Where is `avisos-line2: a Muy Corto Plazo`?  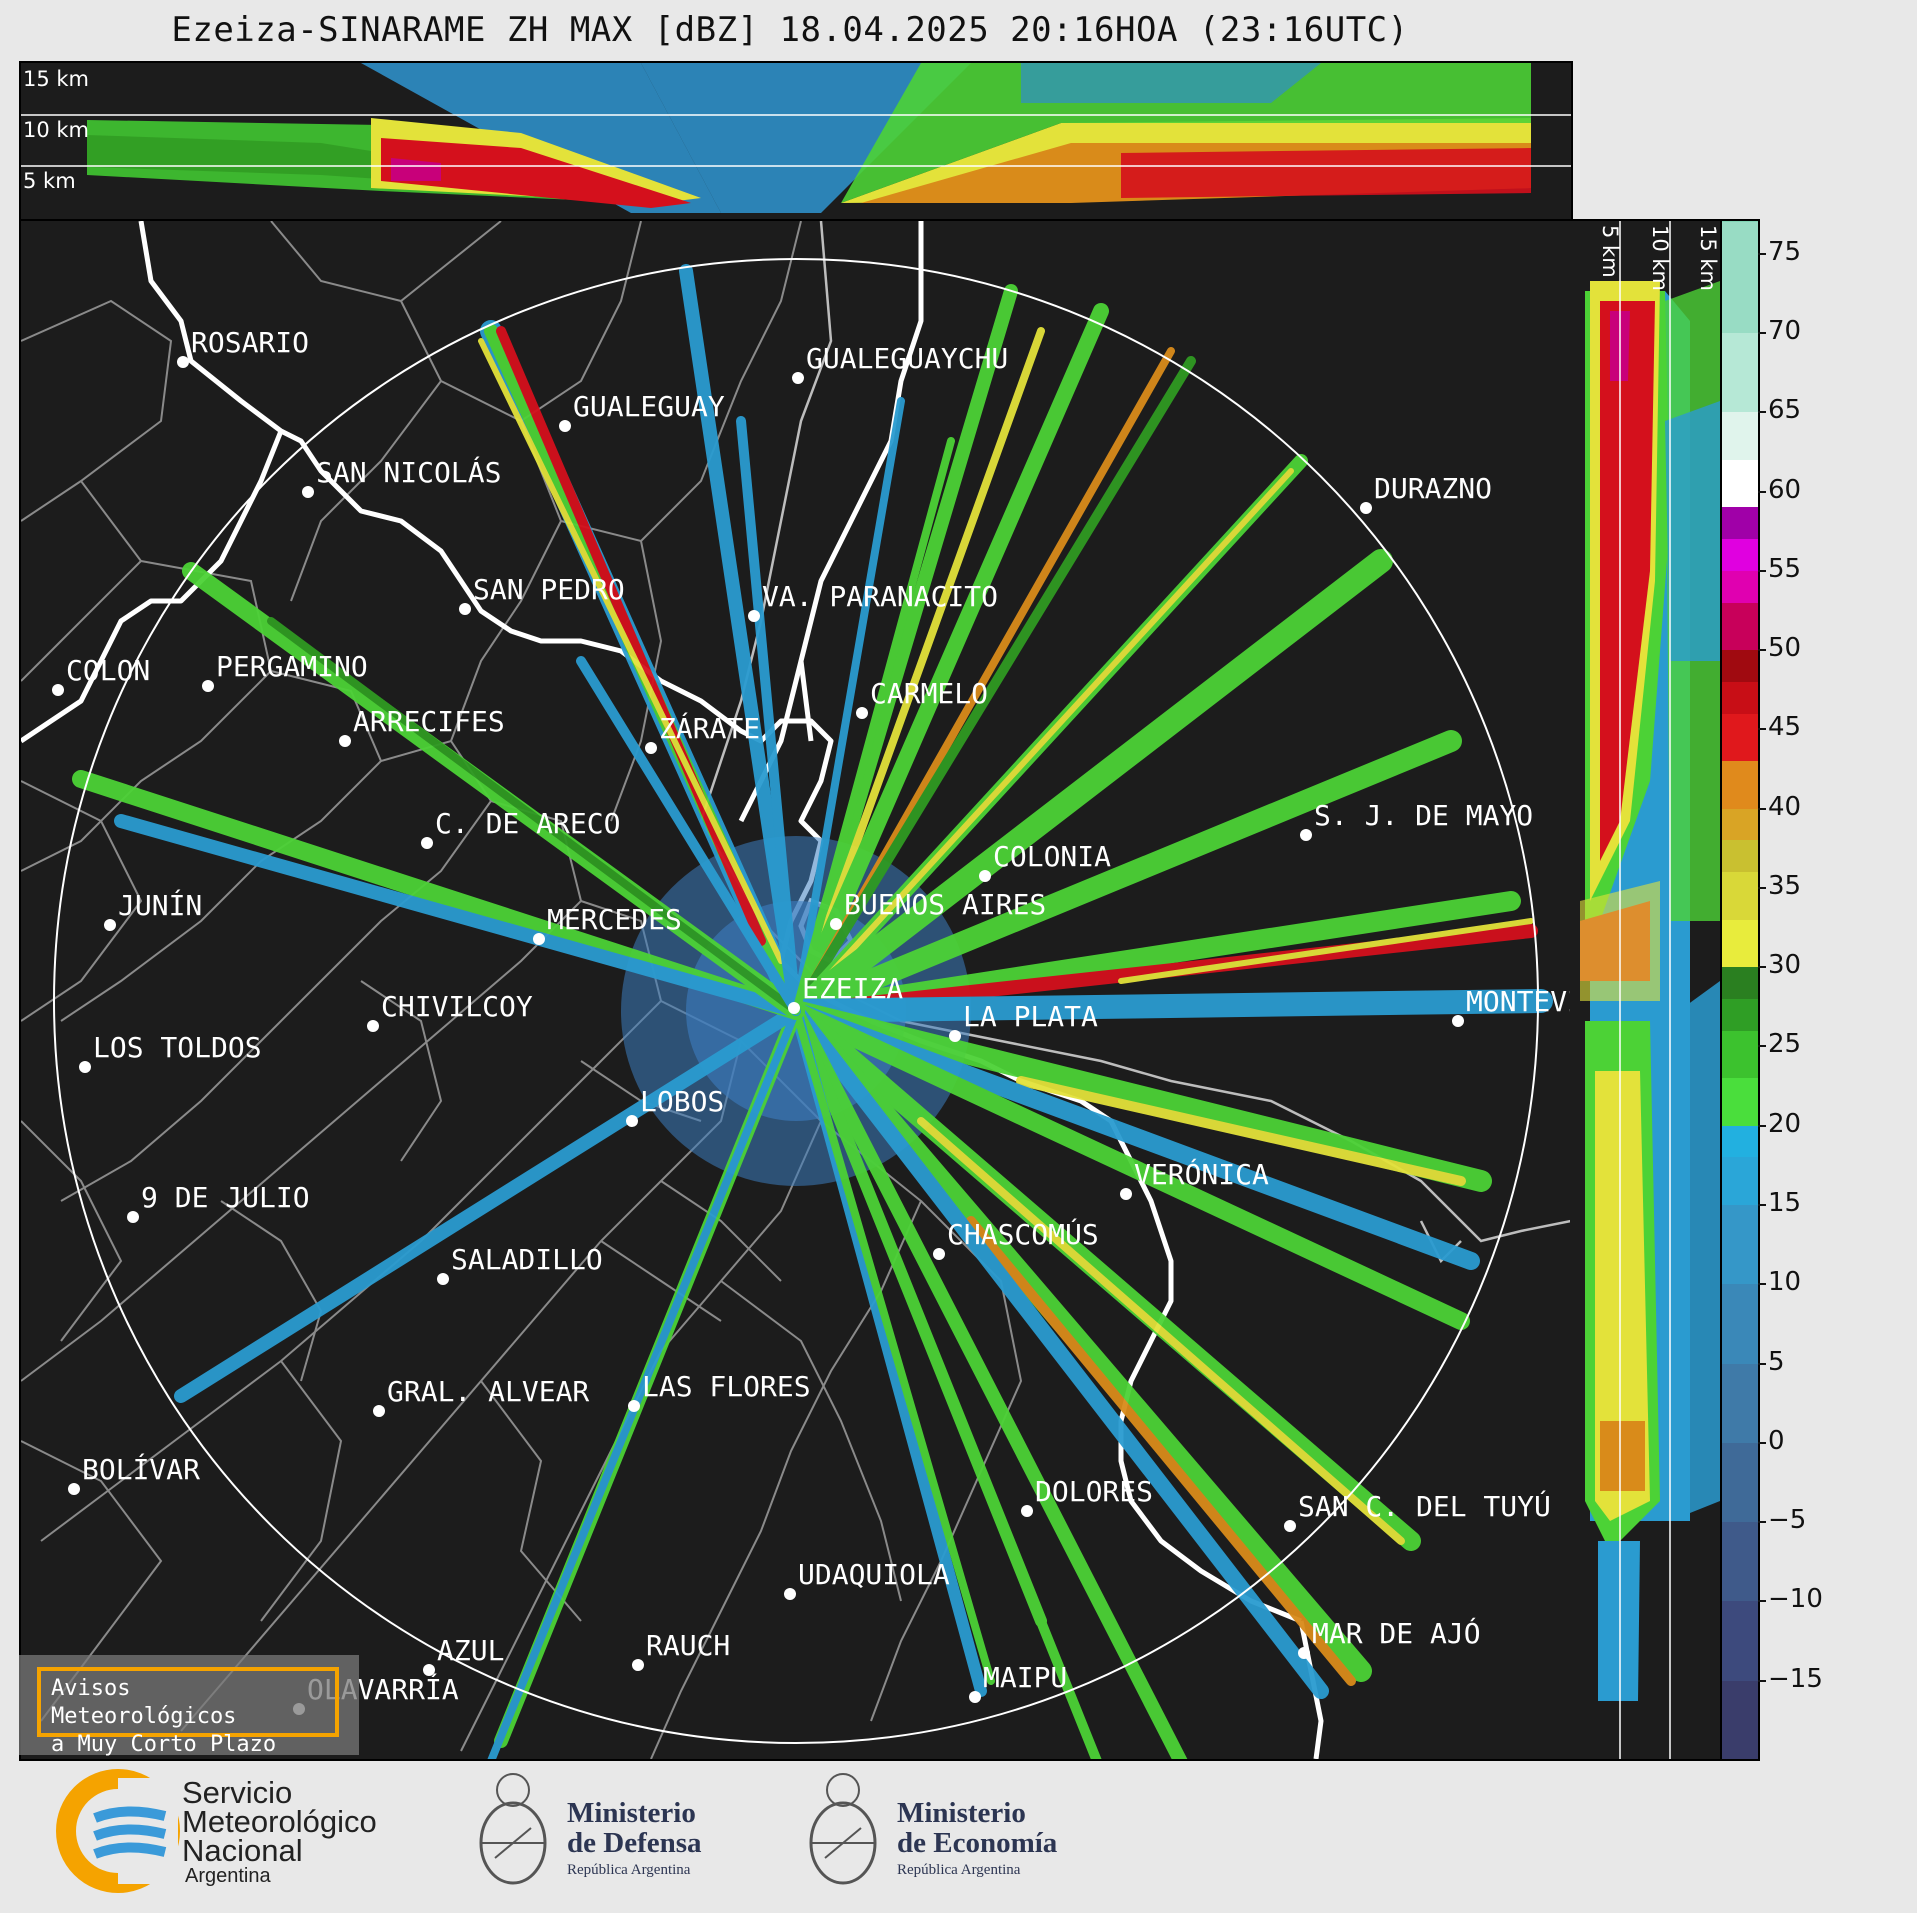 avisos-line2: a Muy Corto Plazo is located at coordinates (164, 1744).